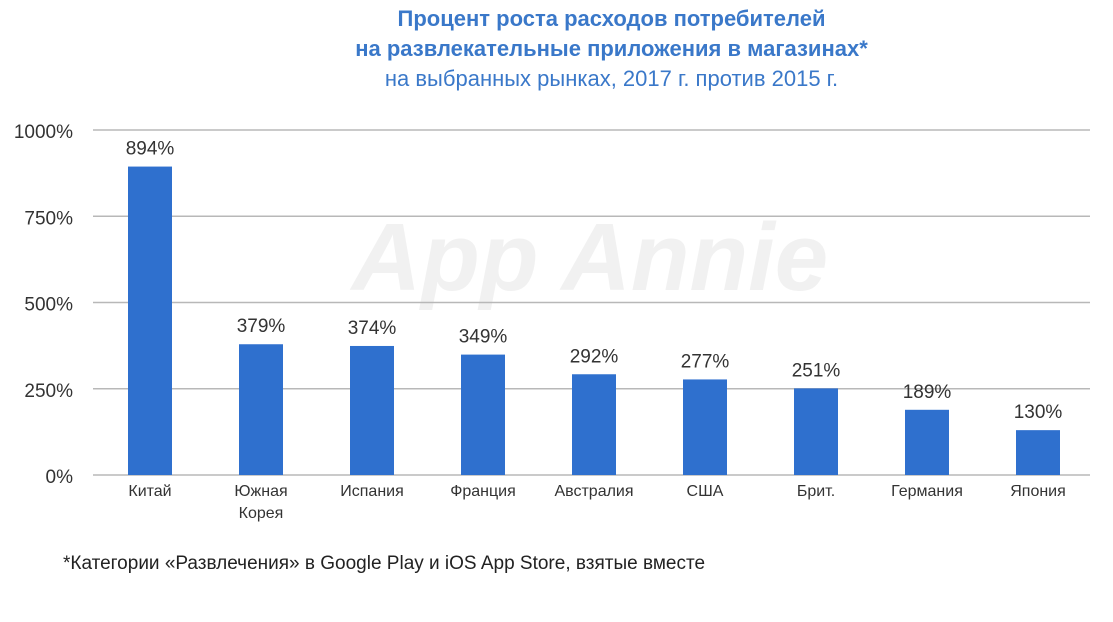 The height and width of the screenshot is (622, 1113). What do you see at coordinates (483, 337) in the screenshot?
I see `bar-value-label: 349%` at bounding box center [483, 337].